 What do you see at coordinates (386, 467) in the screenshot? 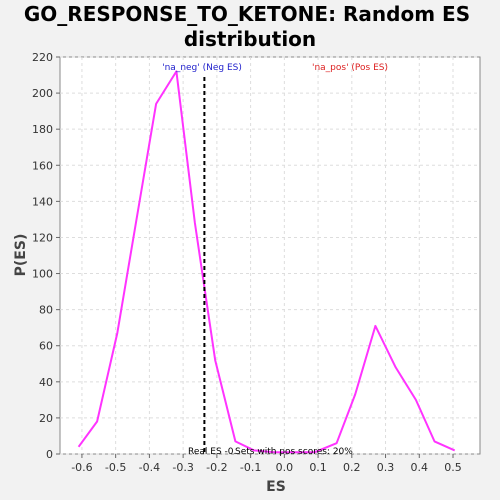
I see `x-tick-label: 0.3` at bounding box center [386, 467].